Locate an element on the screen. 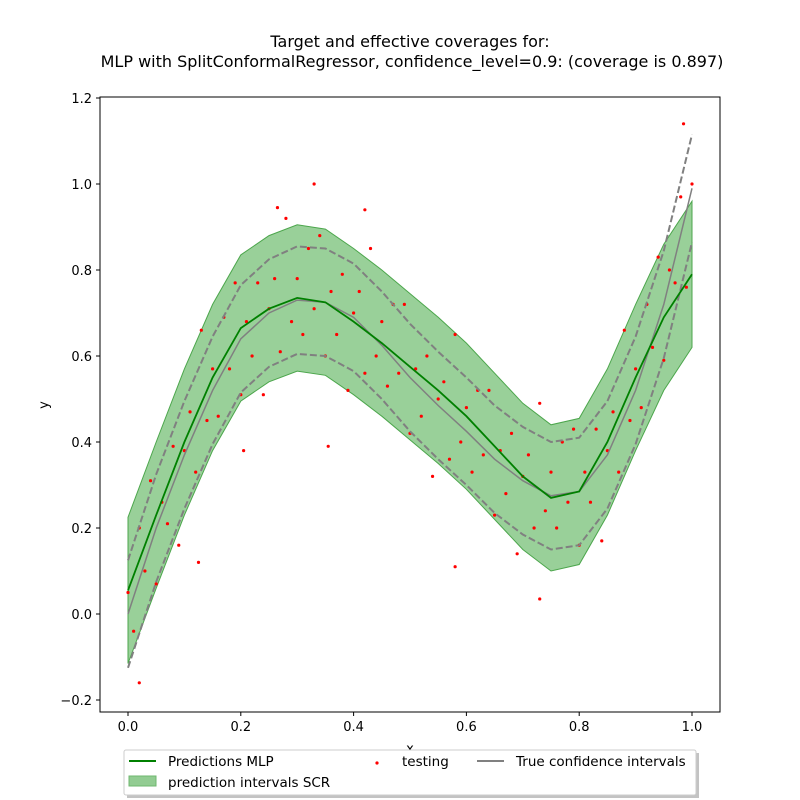 This screenshot has height=800, width=800. x-tick-label: 1.0 is located at coordinates (692, 727).